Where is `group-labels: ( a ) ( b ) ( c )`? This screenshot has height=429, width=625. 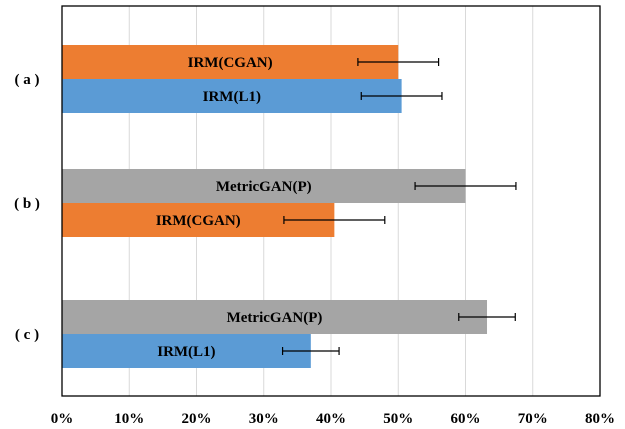 group-labels: ( a ) ( b ) ( c ) is located at coordinates (27, 207).